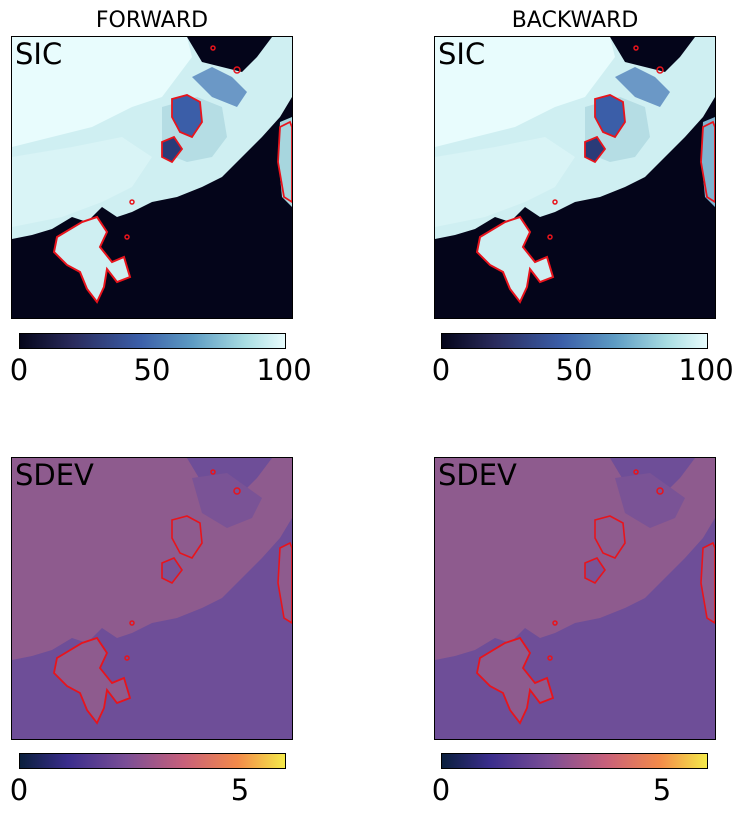  What do you see at coordinates (575, 598) in the screenshot?
I see `sdev-map-backward: SDEV` at bounding box center [575, 598].